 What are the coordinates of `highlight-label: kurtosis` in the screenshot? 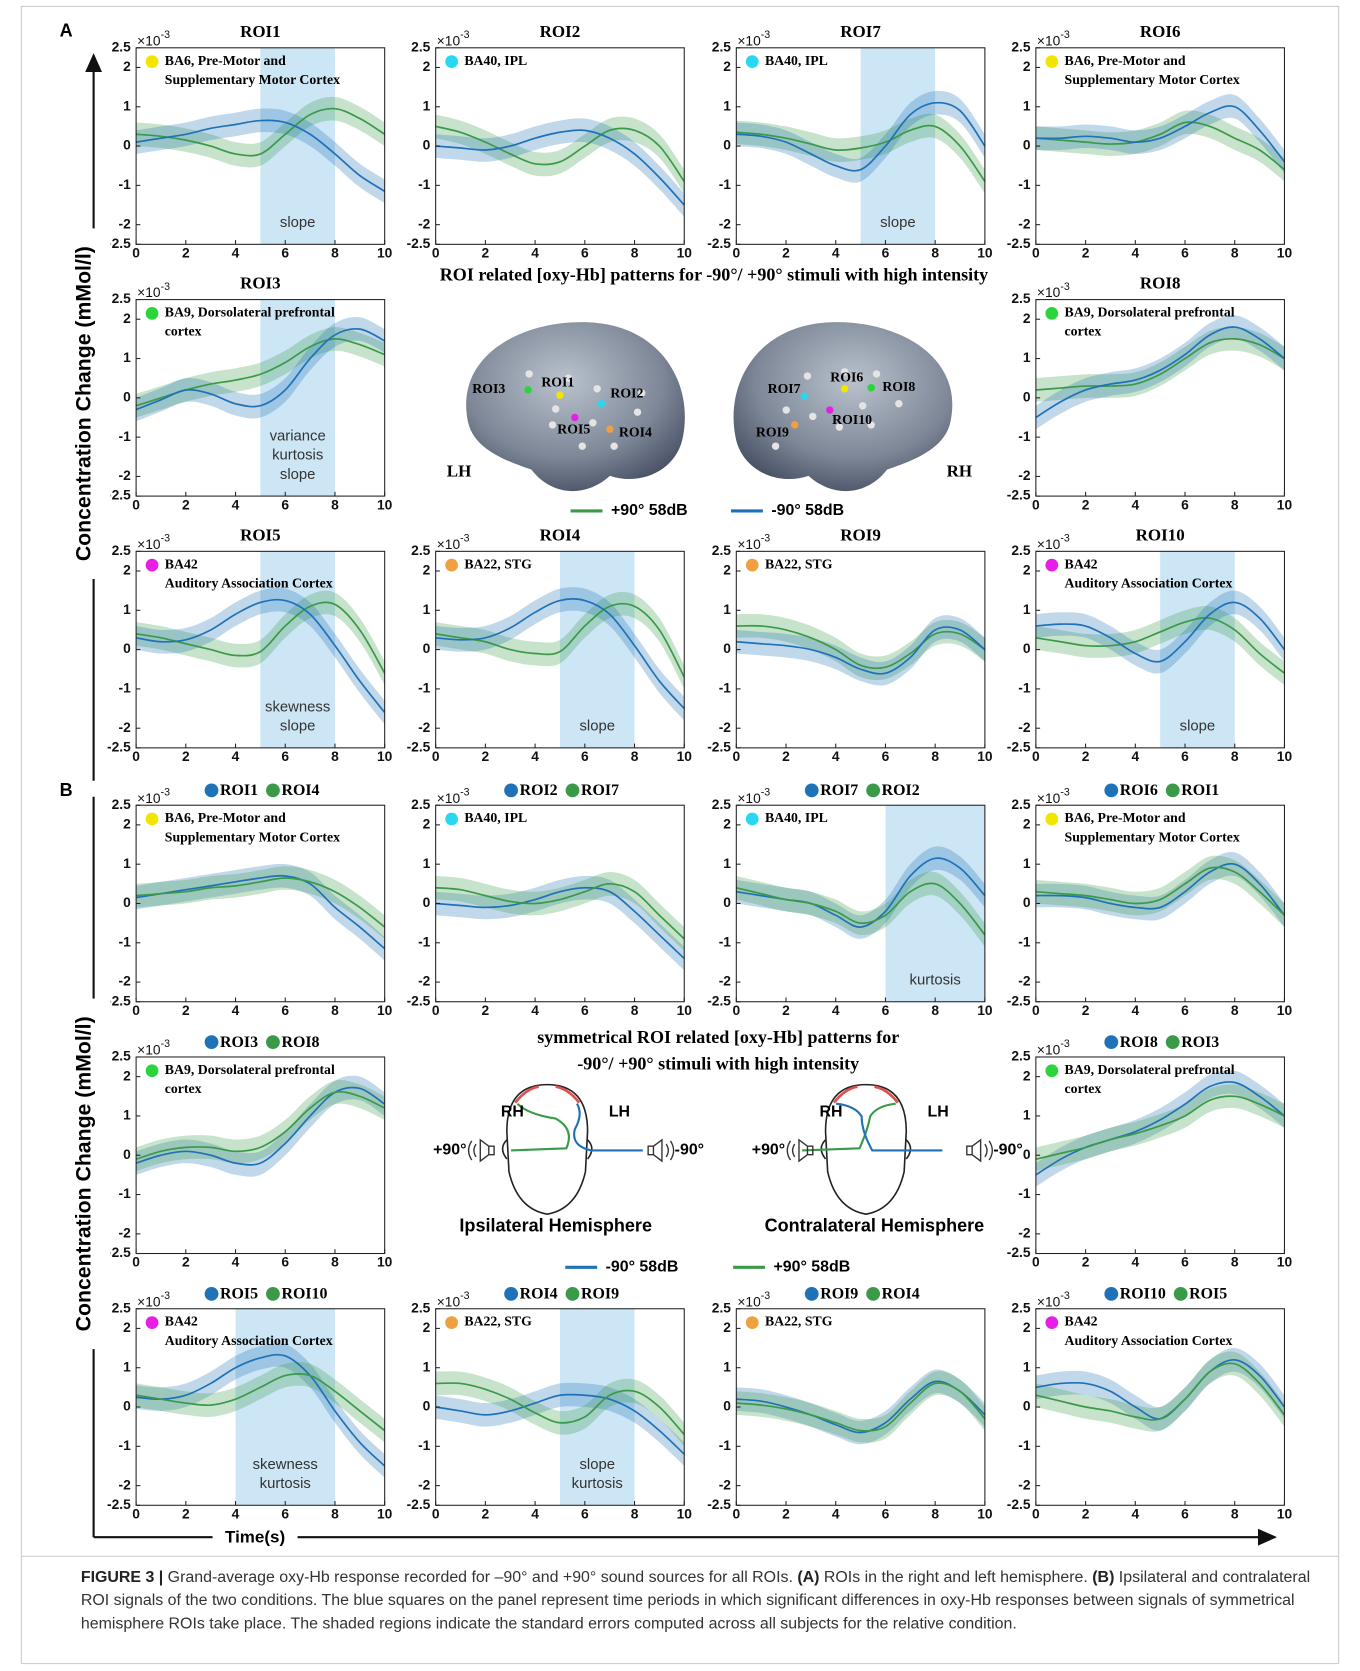 It's located at (285, 1484).